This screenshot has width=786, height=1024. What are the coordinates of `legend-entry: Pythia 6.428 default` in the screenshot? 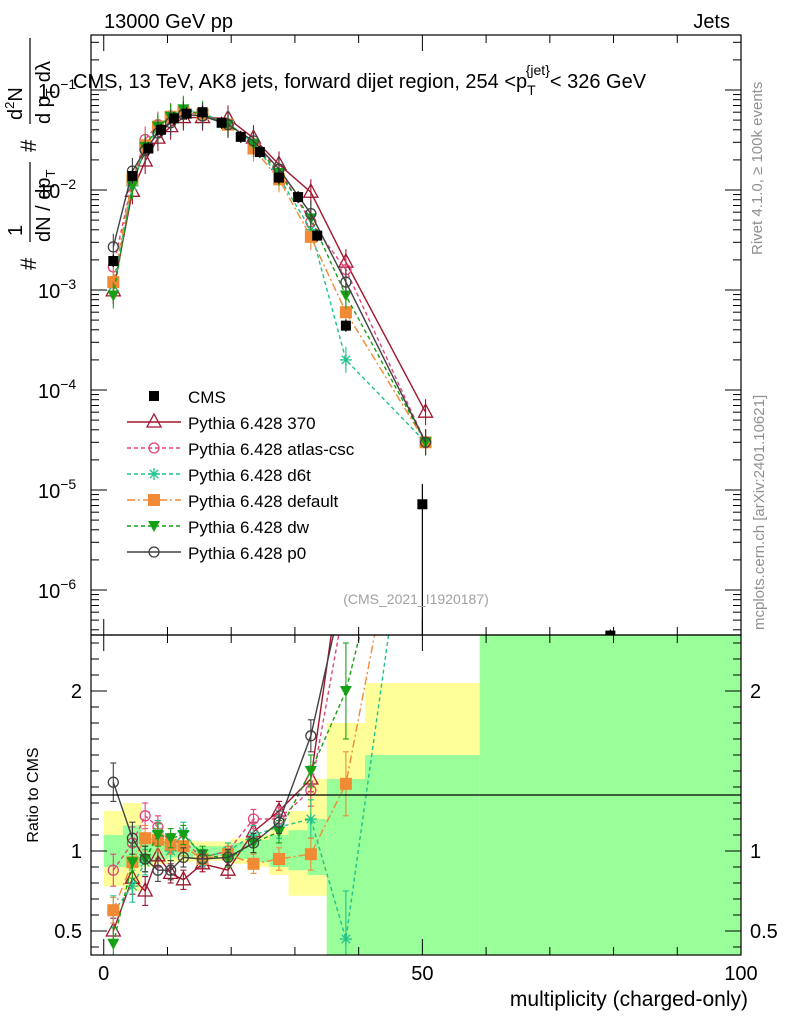 It's located at (233, 501).